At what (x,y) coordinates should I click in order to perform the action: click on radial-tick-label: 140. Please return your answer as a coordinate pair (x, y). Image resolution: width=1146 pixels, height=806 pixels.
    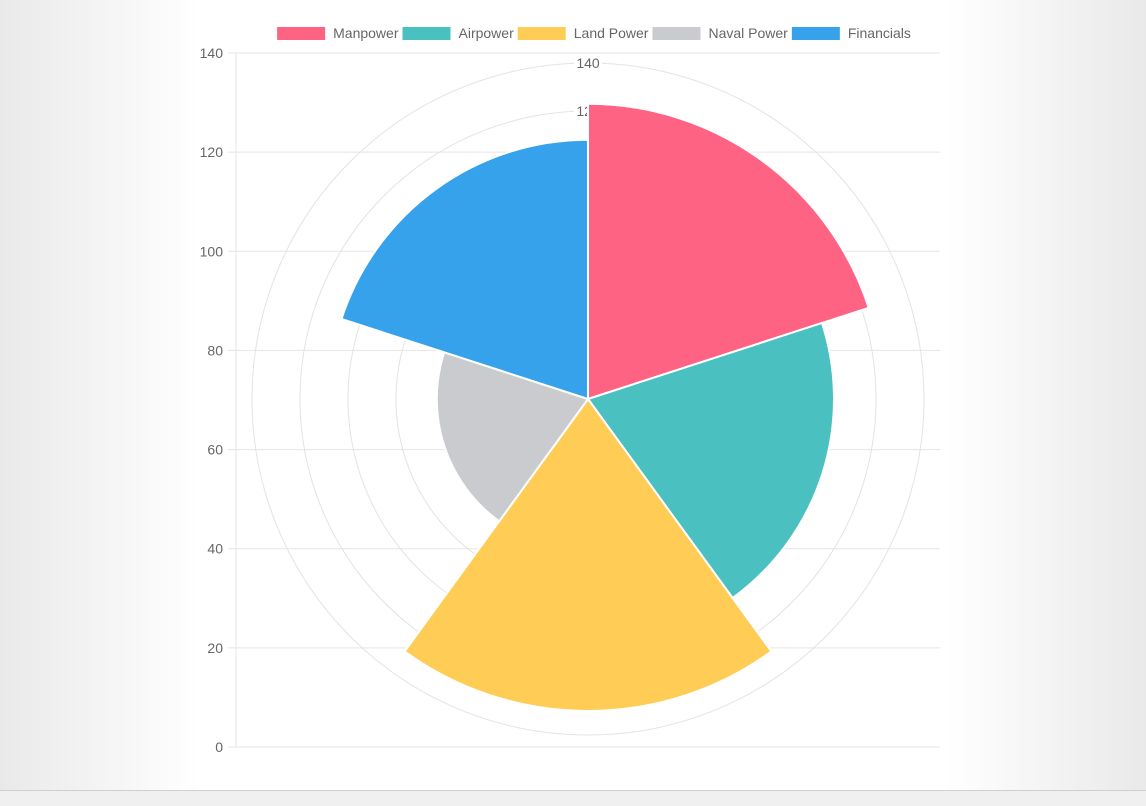
    Looking at the image, I should click on (588, 63).